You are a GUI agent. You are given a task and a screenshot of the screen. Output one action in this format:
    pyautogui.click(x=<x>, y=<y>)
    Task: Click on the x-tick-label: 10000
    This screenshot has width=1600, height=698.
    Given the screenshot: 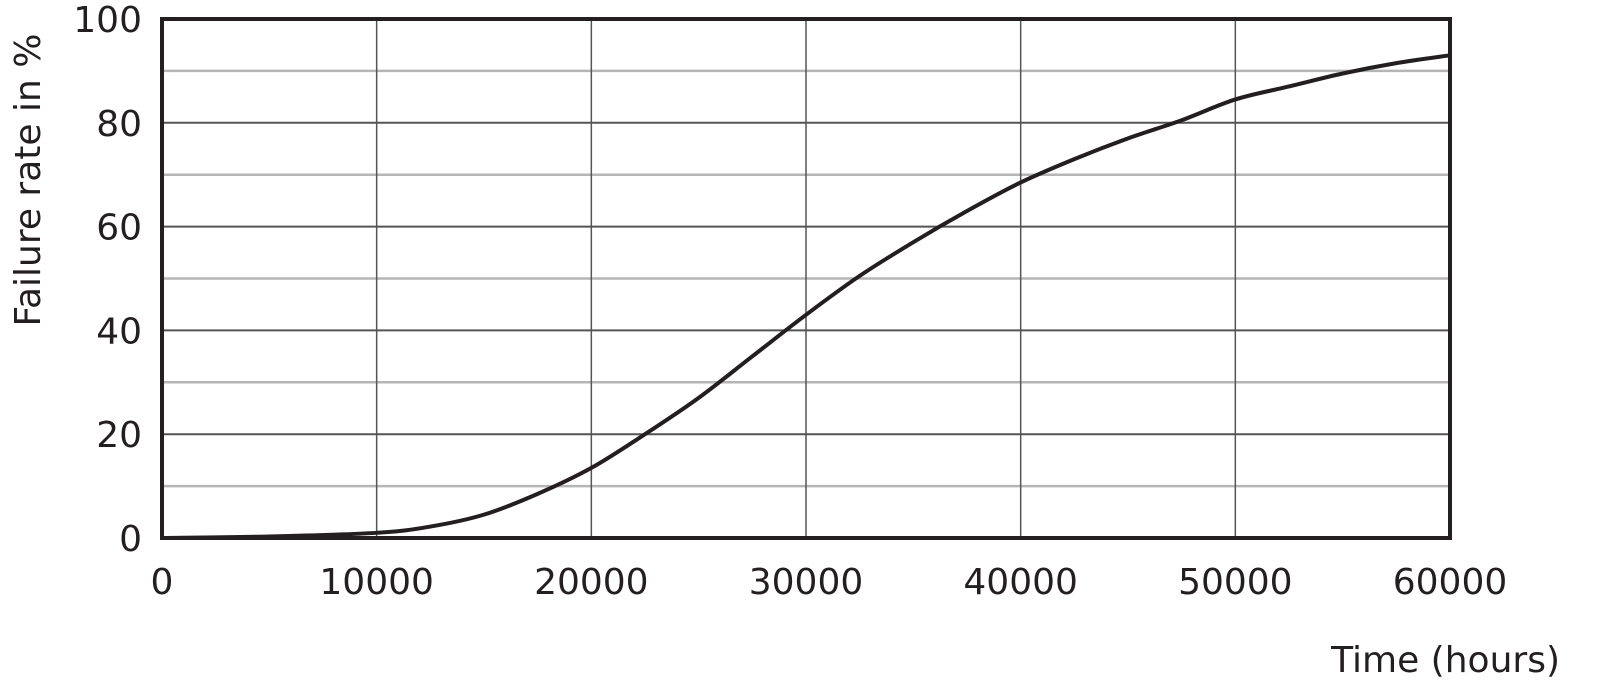 What is the action you would take?
    pyautogui.click(x=376, y=582)
    